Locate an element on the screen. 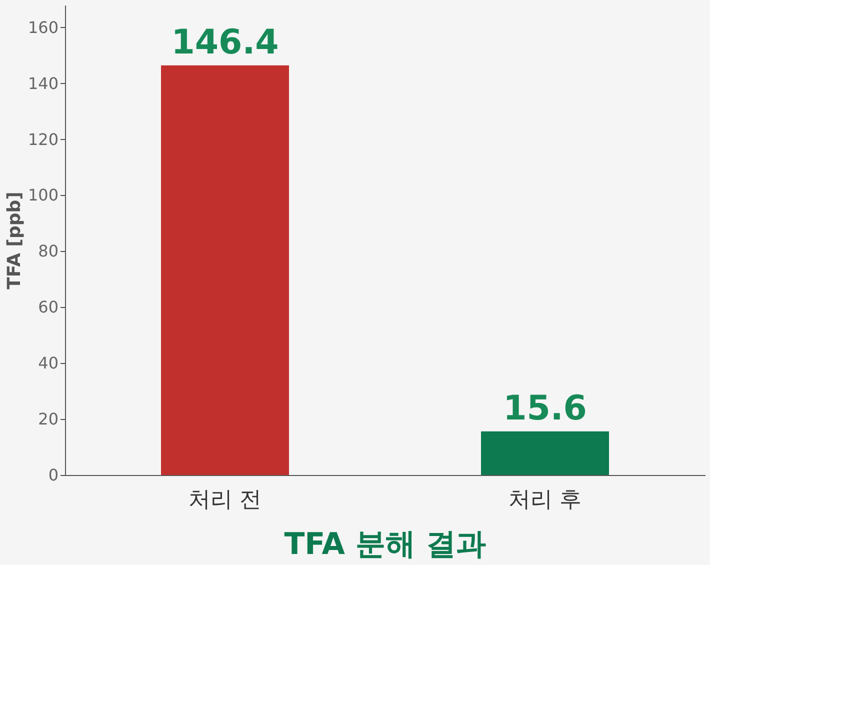 The width and height of the screenshot is (860, 702). x-tick-label: 처리 전 is located at coordinates (225, 500).